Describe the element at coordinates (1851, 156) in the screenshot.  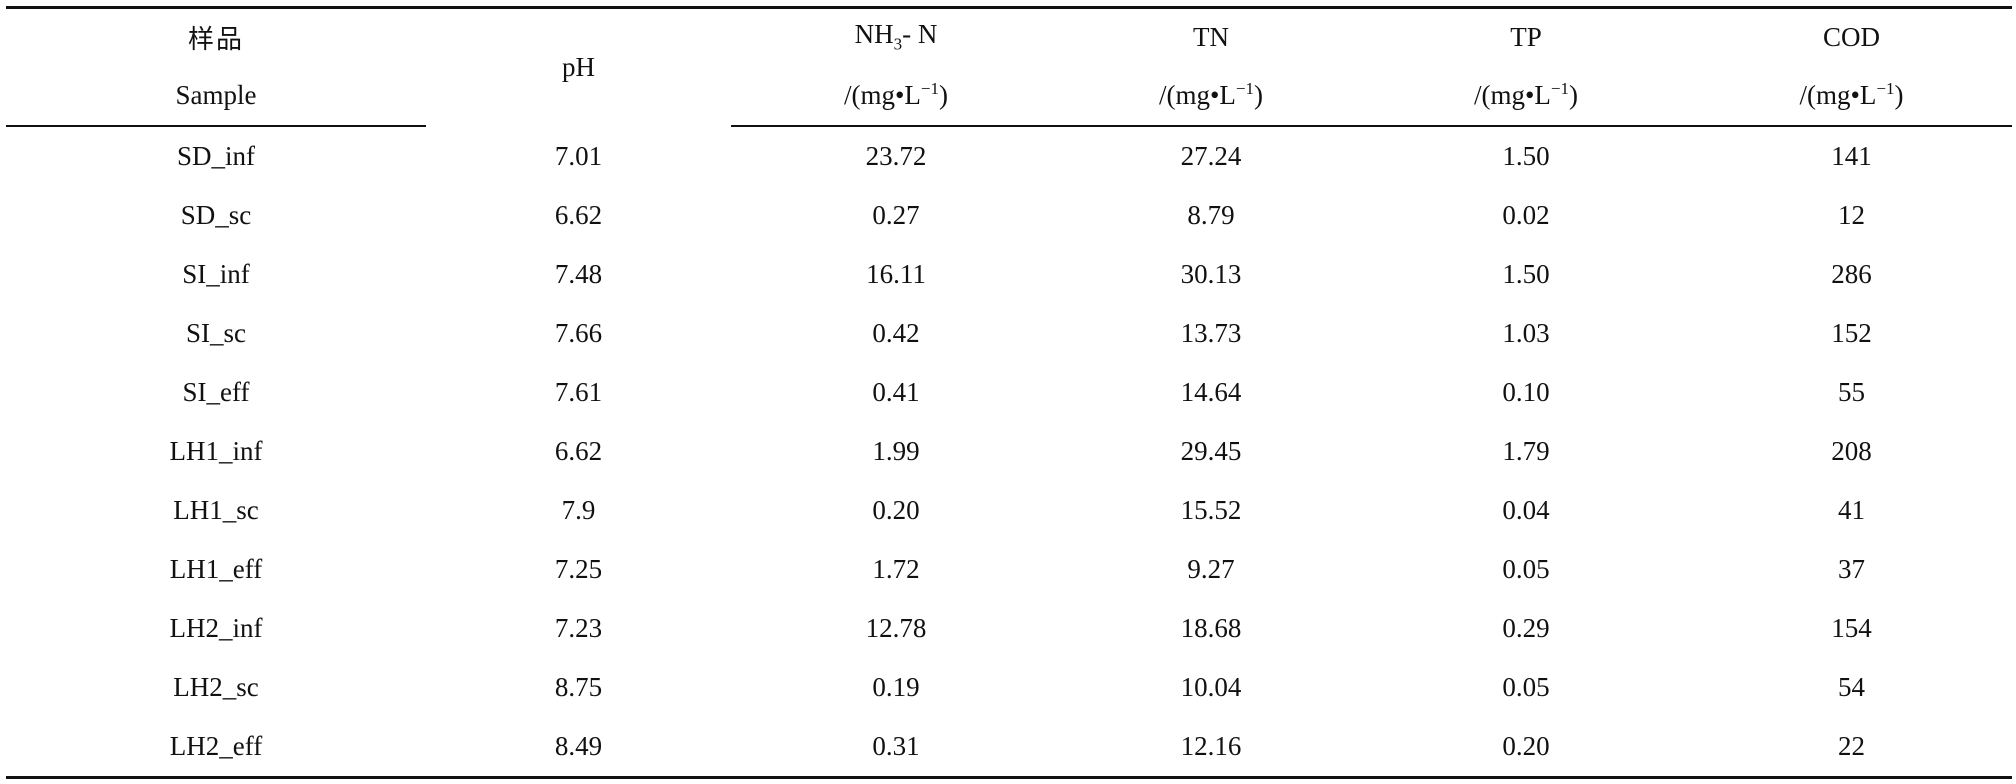
I see `cell-cod: 141` at that location.